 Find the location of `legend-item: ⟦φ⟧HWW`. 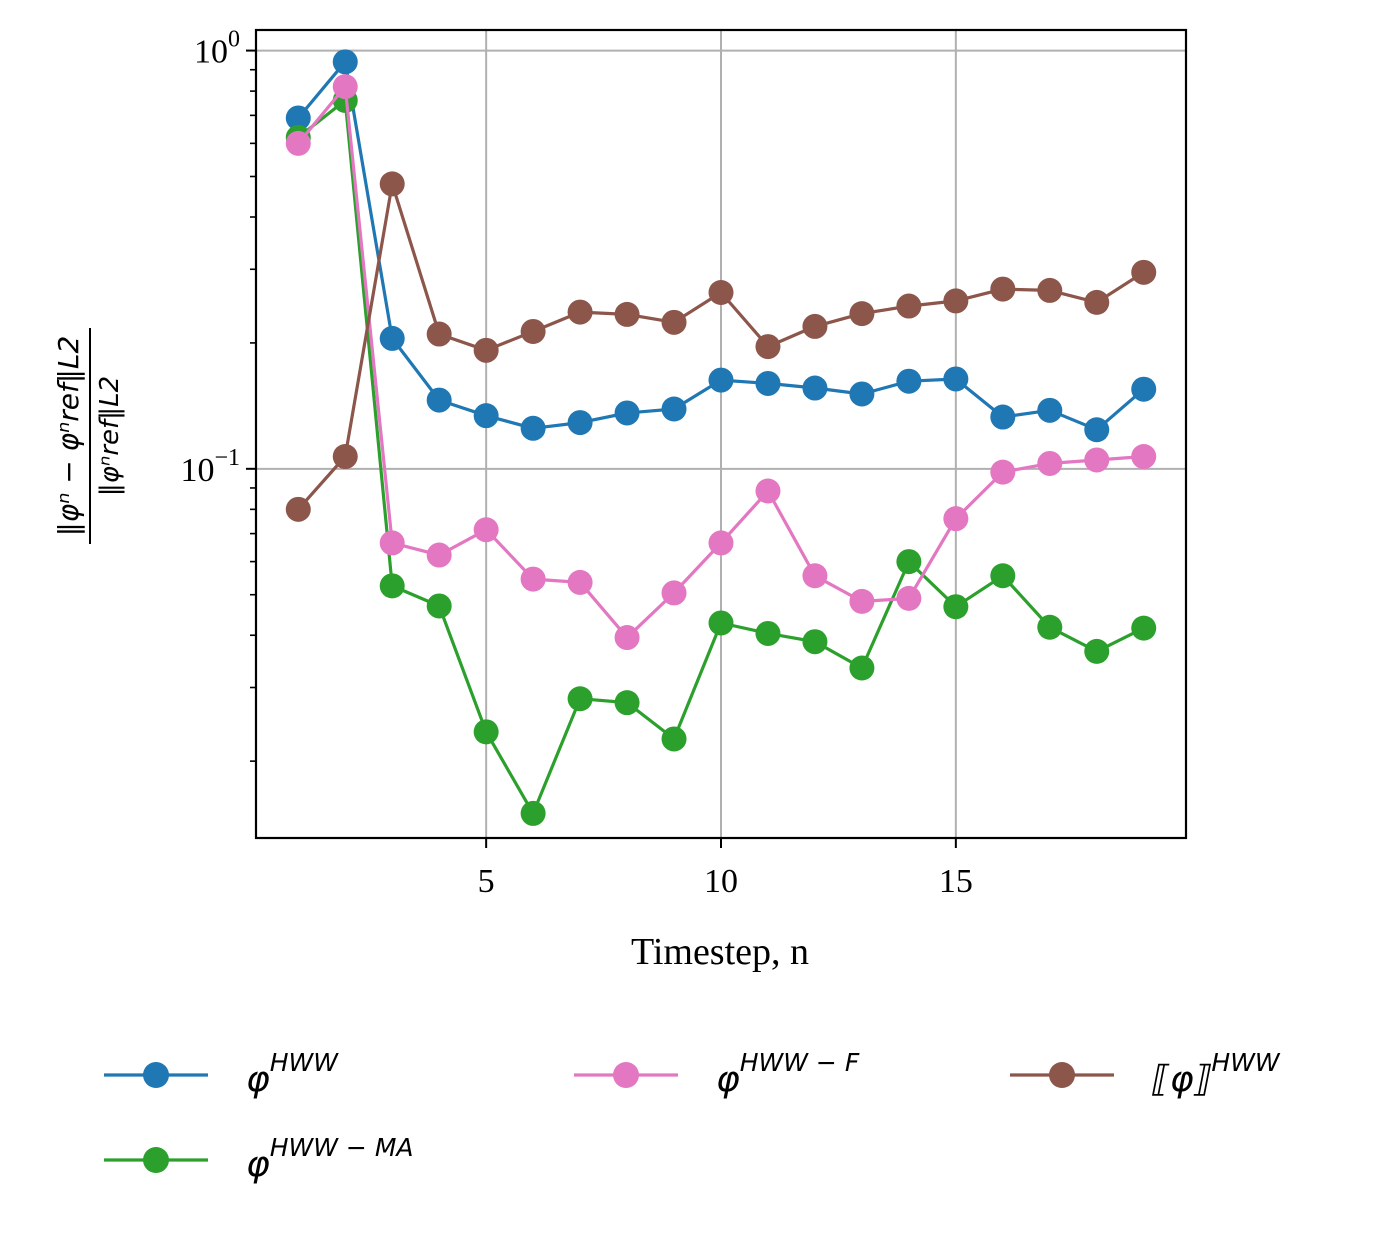

legend-item: ⟦φ⟧HWW is located at coordinates (1145, 1074).